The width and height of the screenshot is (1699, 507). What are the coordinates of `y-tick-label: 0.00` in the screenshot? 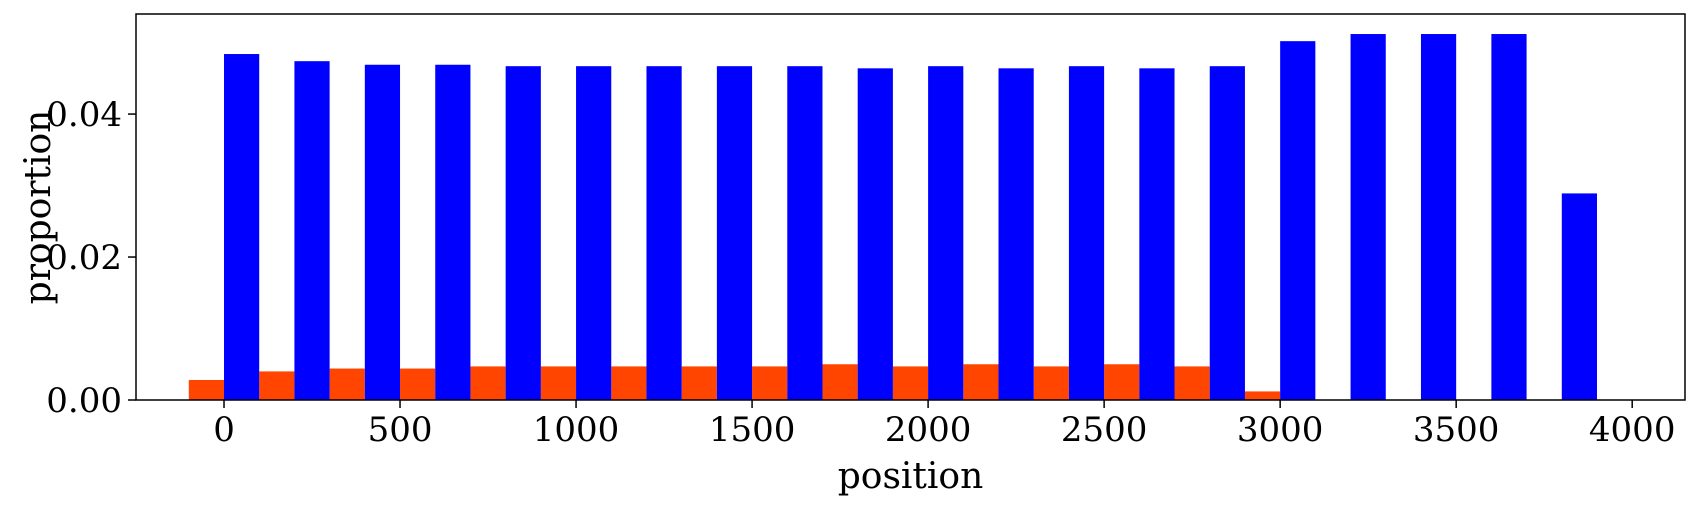 It's located at (84, 401).